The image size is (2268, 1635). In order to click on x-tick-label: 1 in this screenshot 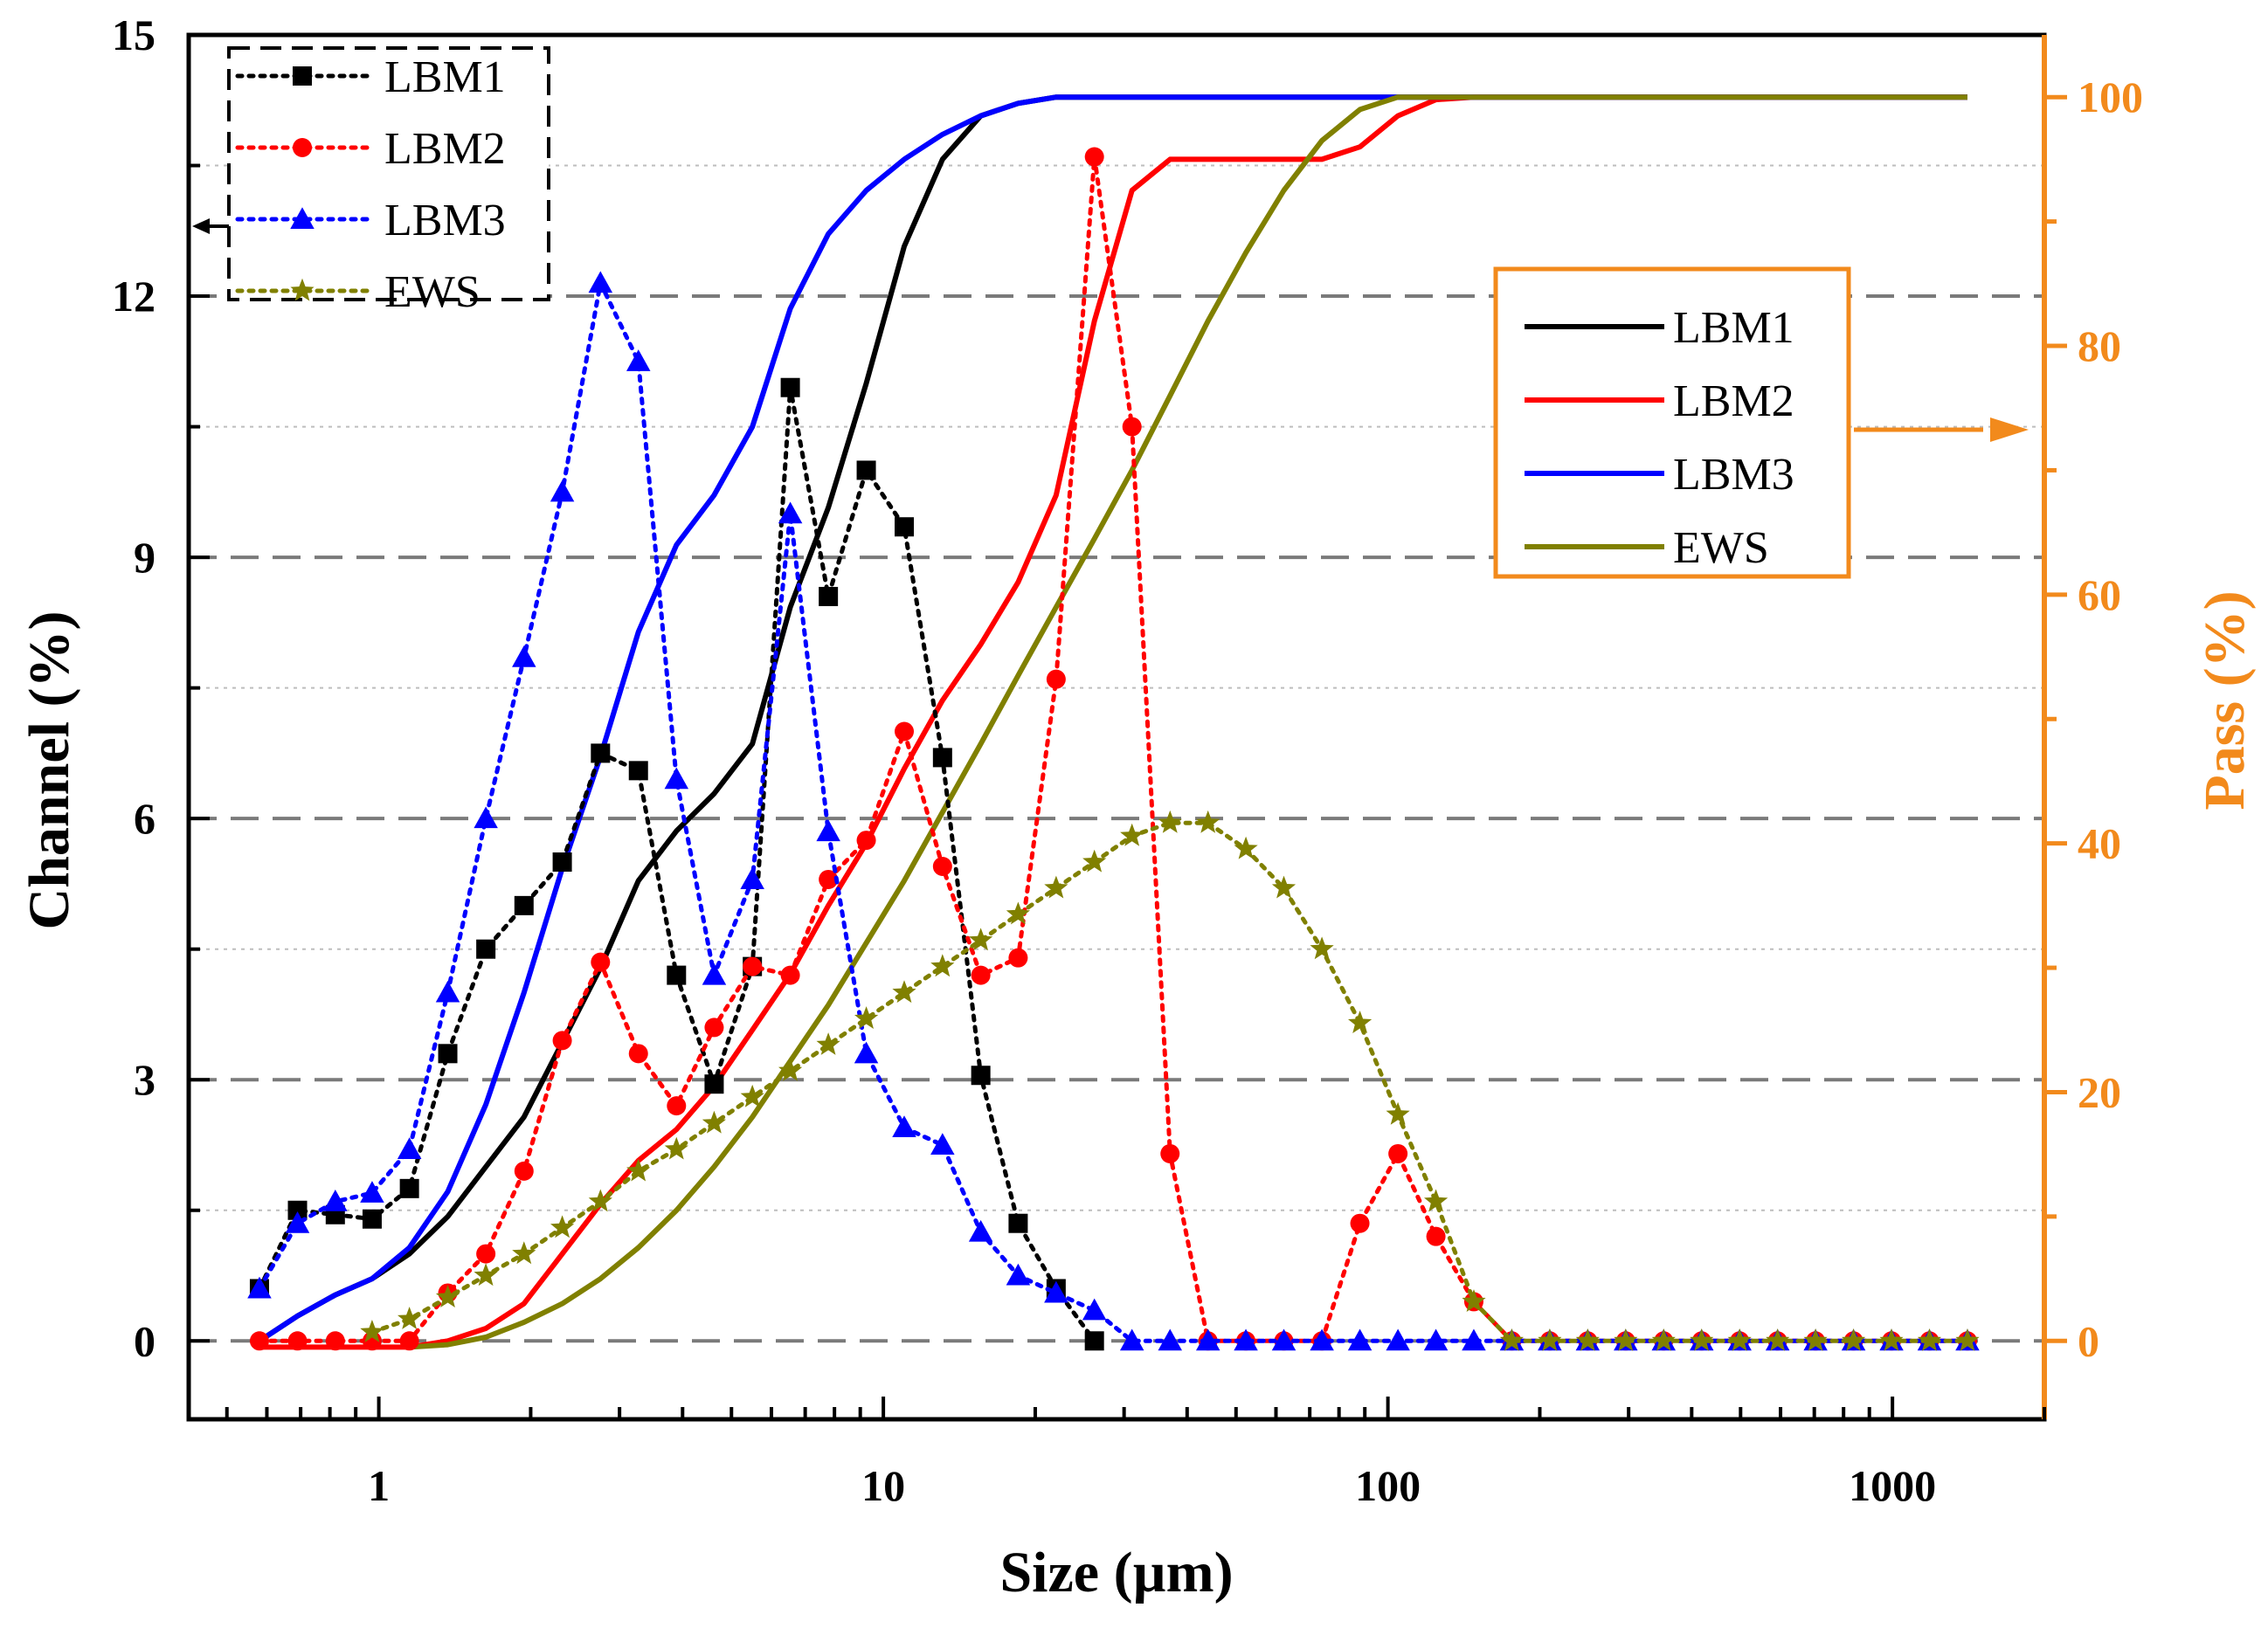, I will do `click(379, 1485)`.